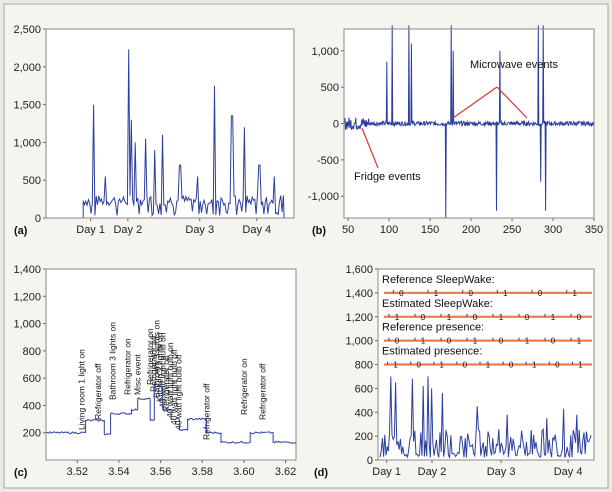 The image size is (612, 492). What do you see at coordinates (359, 270) in the screenshot?
I see `panel-d-ytick-label: 1,600` at bounding box center [359, 270].